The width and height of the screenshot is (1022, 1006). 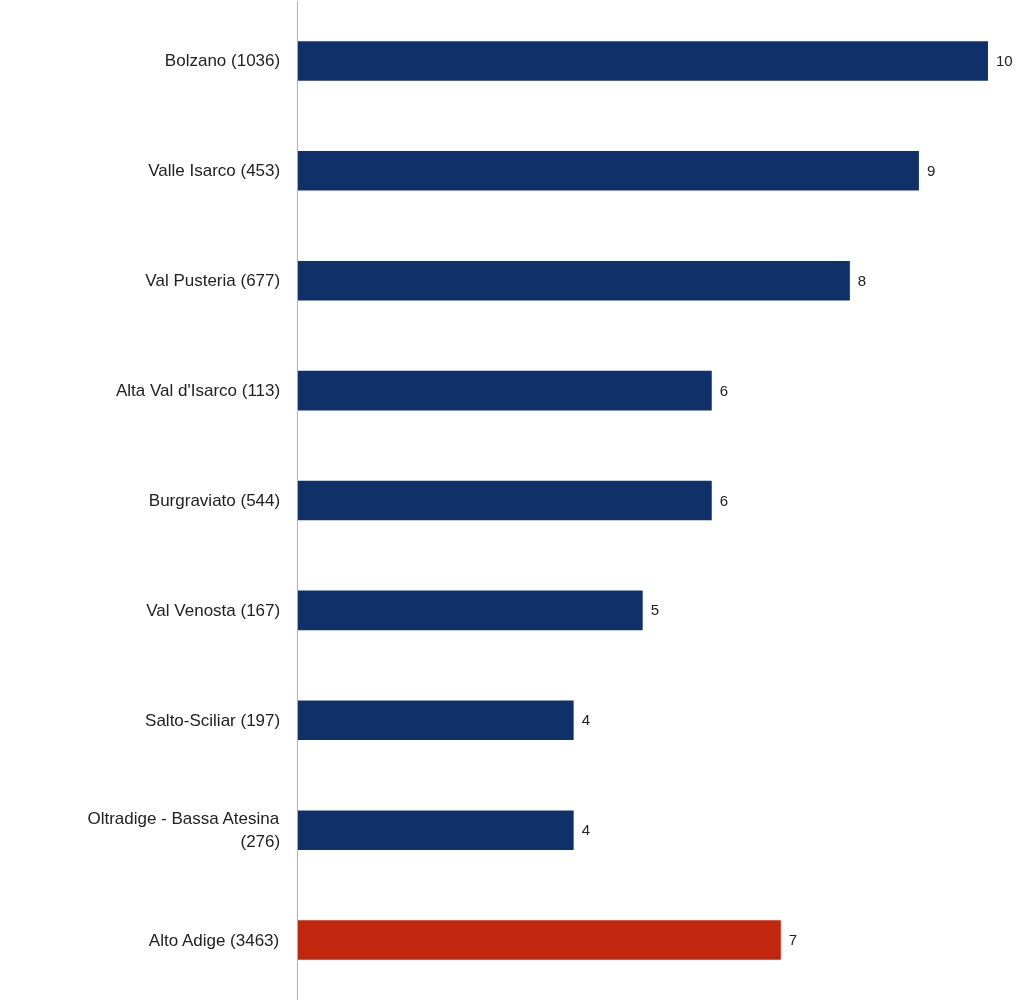 What do you see at coordinates (213, 281) in the screenshot?
I see `y-tick-label: Val Pusteria (677)` at bounding box center [213, 281].